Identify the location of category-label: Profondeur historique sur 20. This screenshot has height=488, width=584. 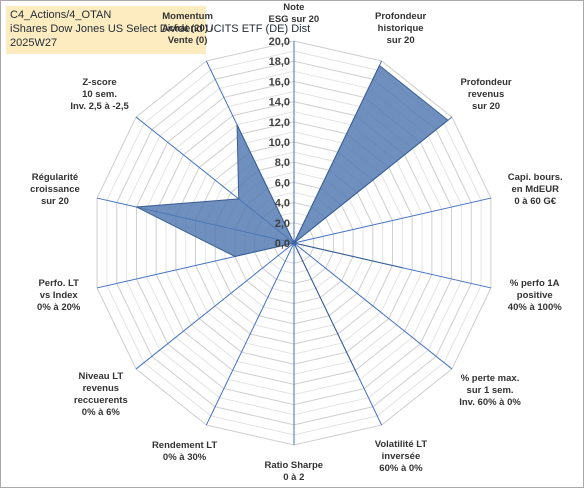
(401, 28).